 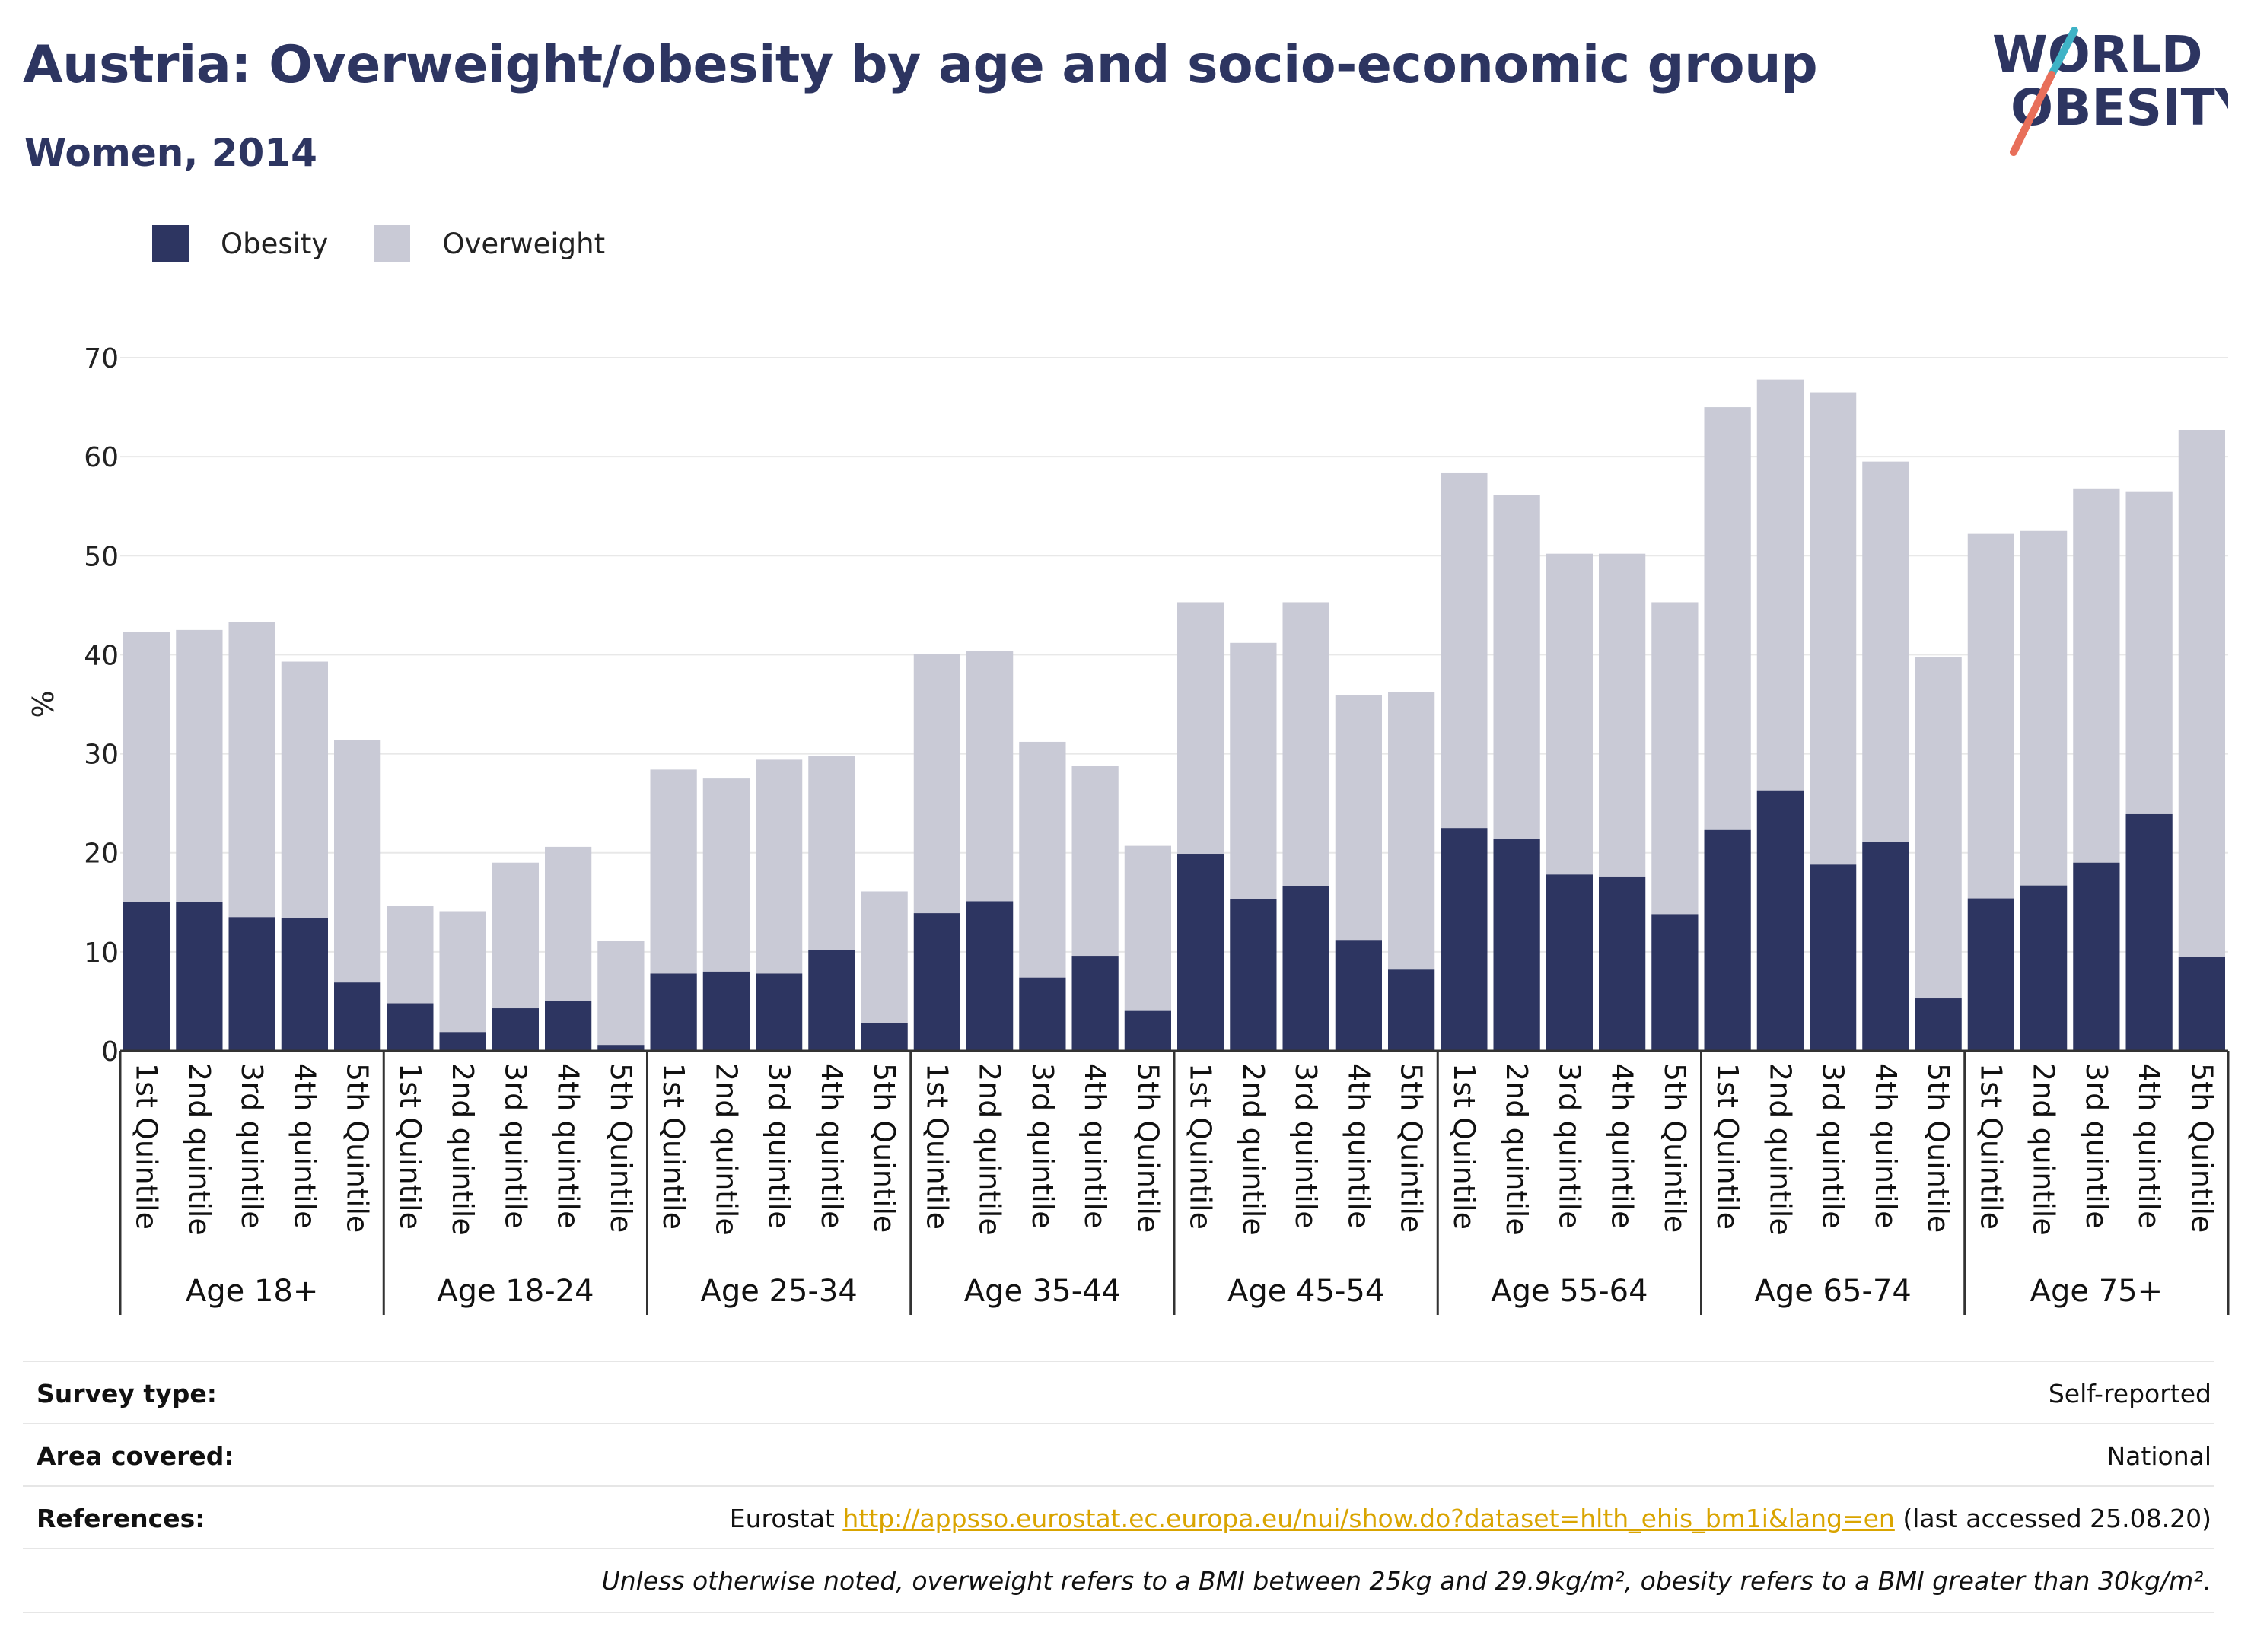 What do you see at coordinates (2063, 52) in the screenshot?
I see `logo-slash-teal` at bounding box center [2063, 52].